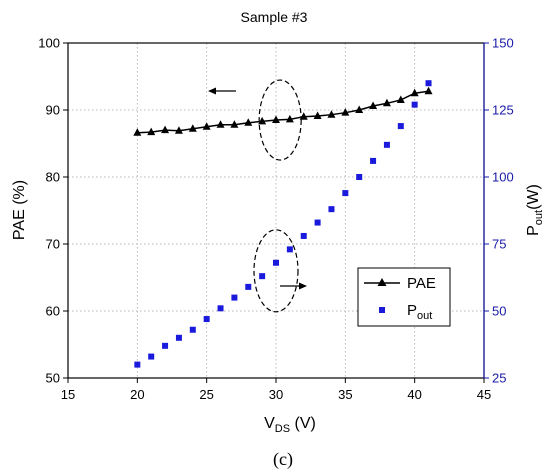  I want to click on x-tick-label: 30, so click(276, 394).